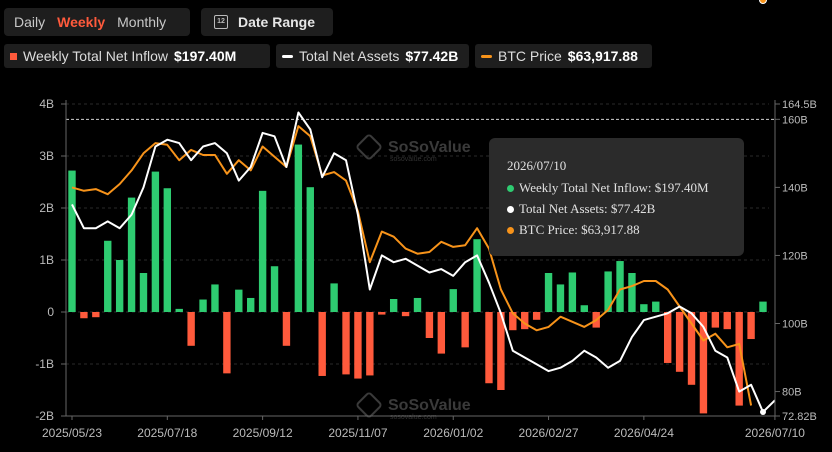 Image resolution: width=832 pixels, height=452 pixels. I want to click on y-left-tick-label: -1B, so click(44, 364).